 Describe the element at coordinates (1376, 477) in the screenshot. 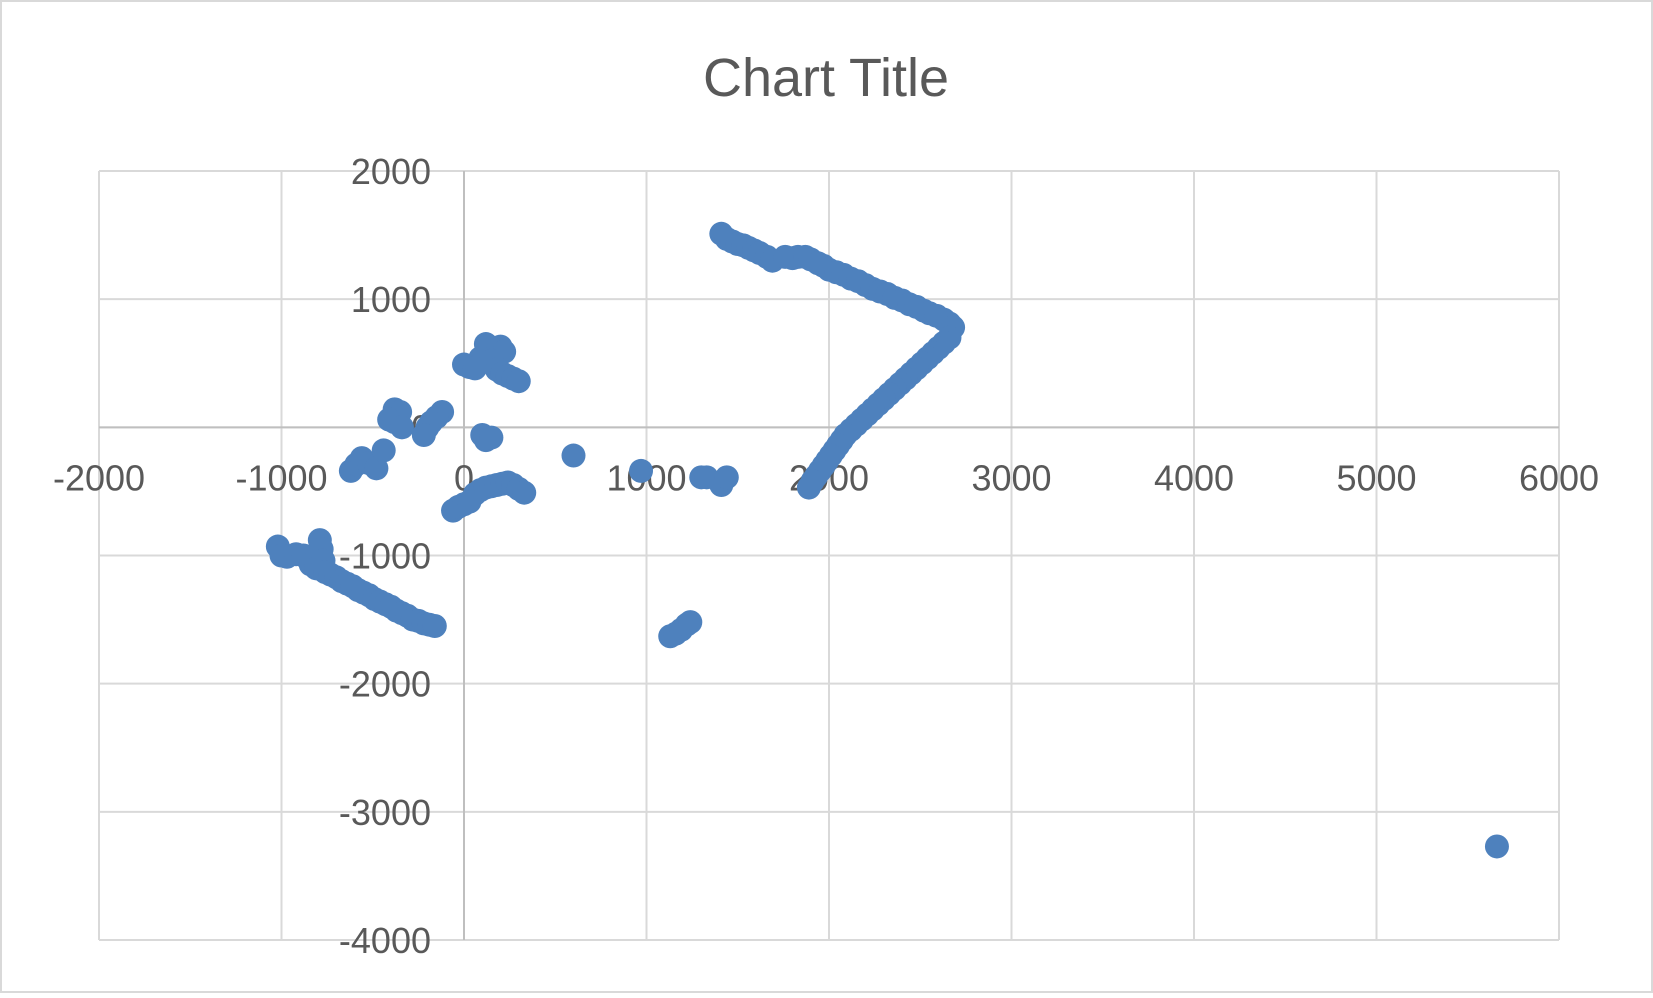

I see `x-tick-label: 5000` at that location.